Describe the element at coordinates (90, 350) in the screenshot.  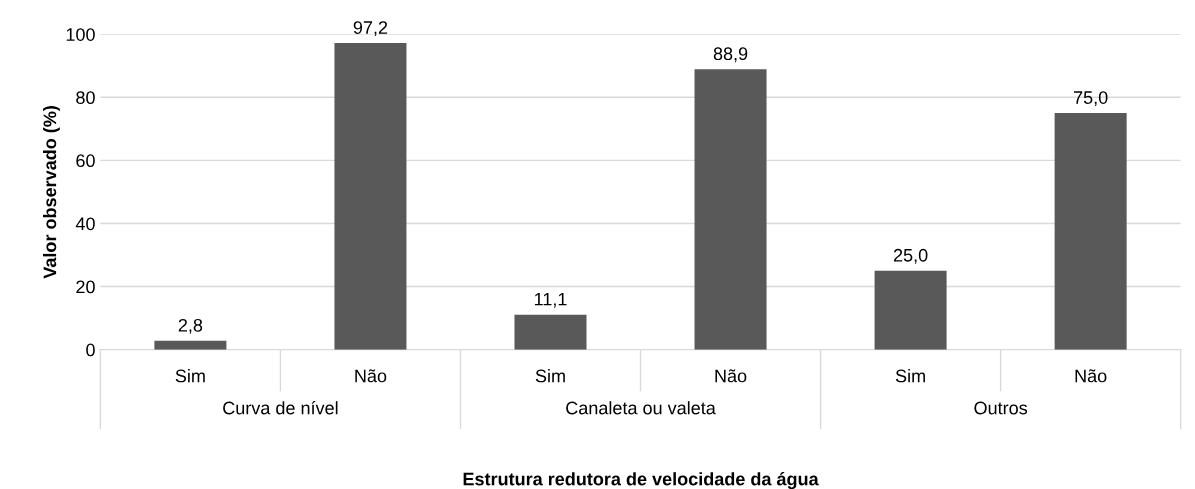
I see `y-tick-label: 0` at that location.